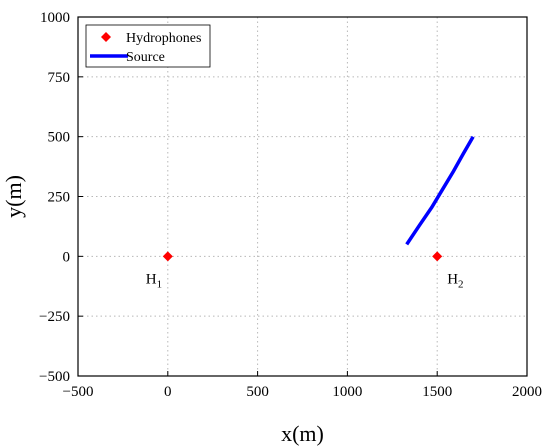 This screenshot has width=550, height=448. Describe the element at coordinates (154, 280) in the screenshot. I see `hydrophone-label: H1` at that location.